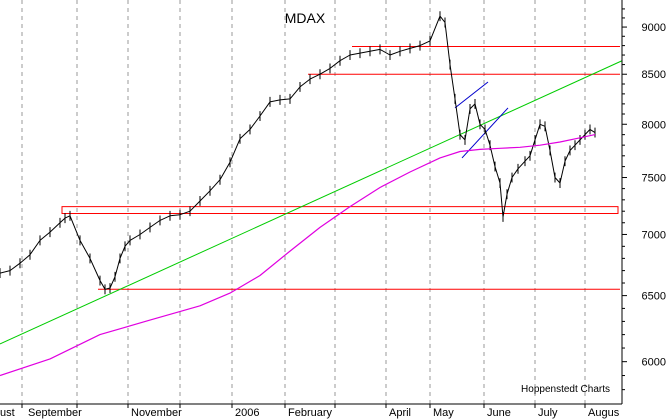 The width and height of the screenshot is (669, 420). What do you see at coordinates (654, 75) in the screenshot?
I see `y-tick-label-8500: 8500` at bounding box center [654, 75].